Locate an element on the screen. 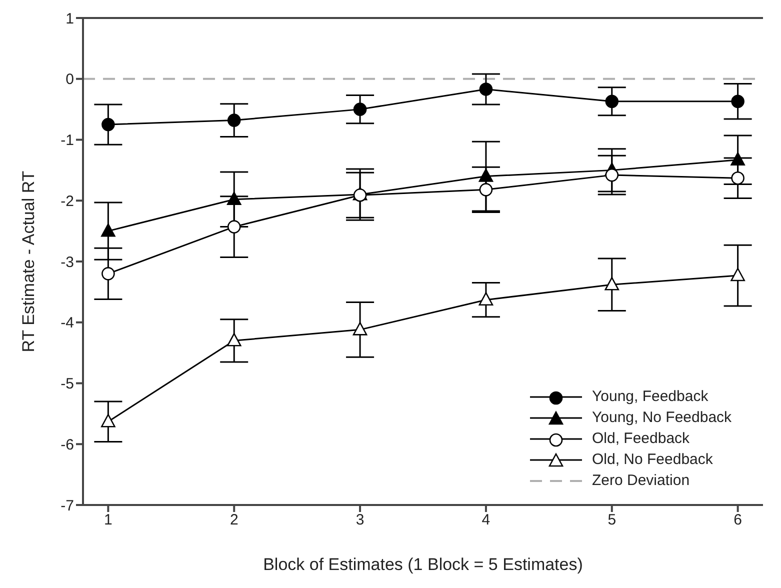 Image resolution: width=781 pixels, height=588 pixels. x-tick-label: 5 is located at coordinates (612, 520).